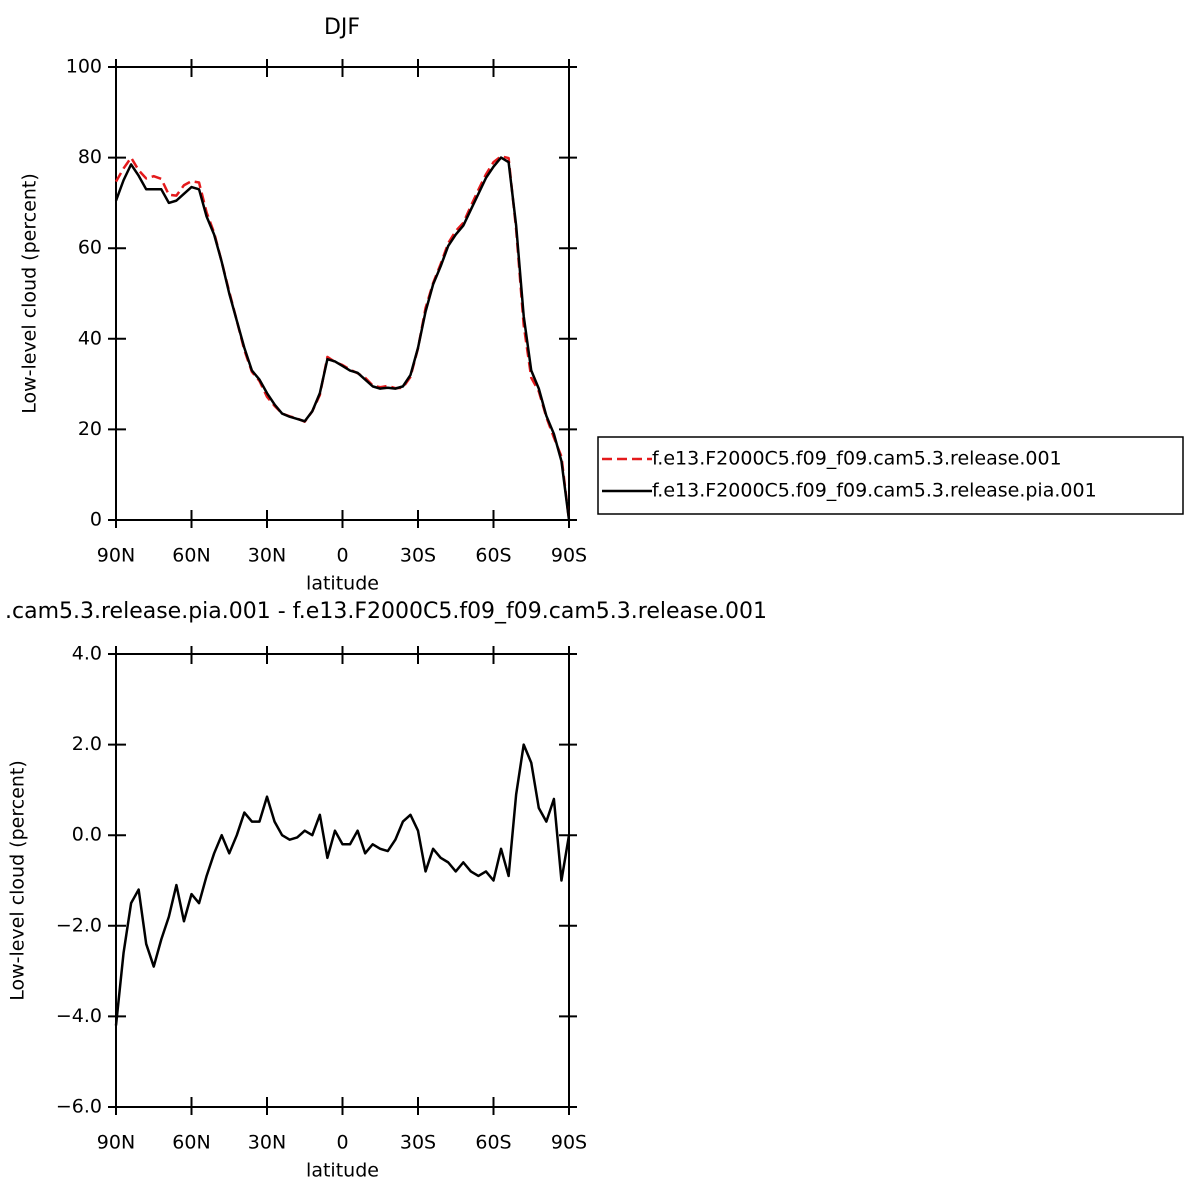 Image resolution: width=1199 pixels, height=1197 pixels. Describe the element at coordinates (90, 429) in the screenshot. I see `y-tick-label: 20` at that location.